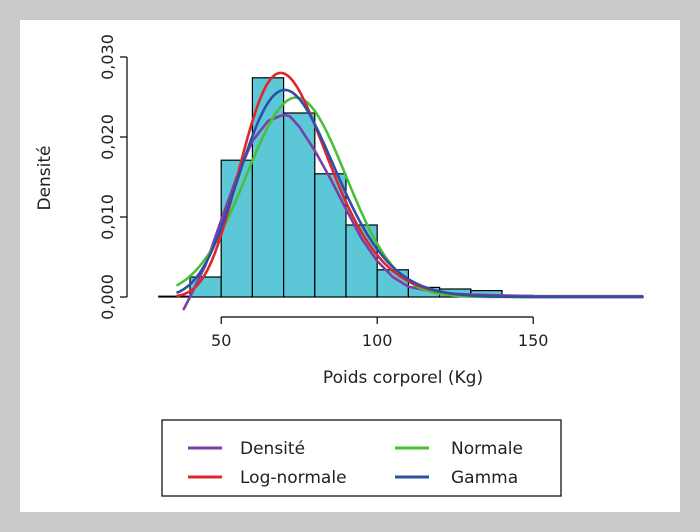  Describe the element at coordinates (293, 478) in the screenshot. I see `legend-label: Log-normale` at that location.